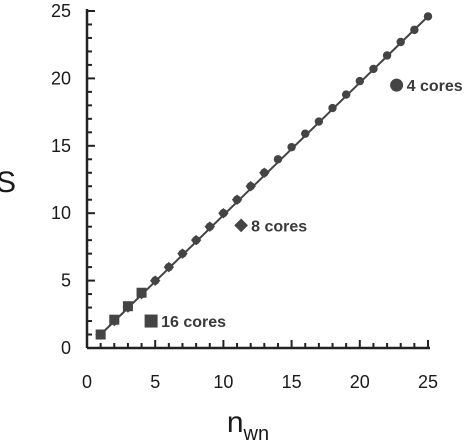 The image size is (474, 444). Describe the element at coordinates (66, 348) in the screenshot. I see `y-tick-label: 0` at that location.